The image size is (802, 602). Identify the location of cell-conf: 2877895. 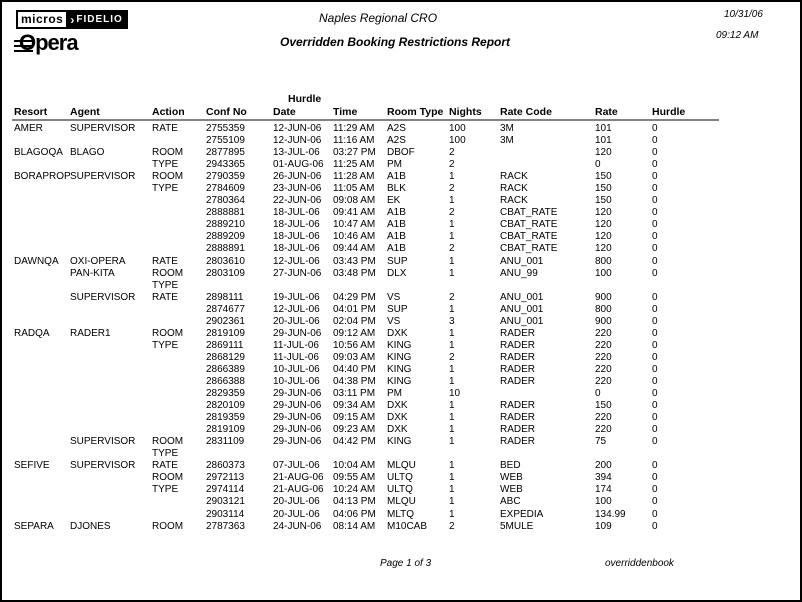
(225, 153).